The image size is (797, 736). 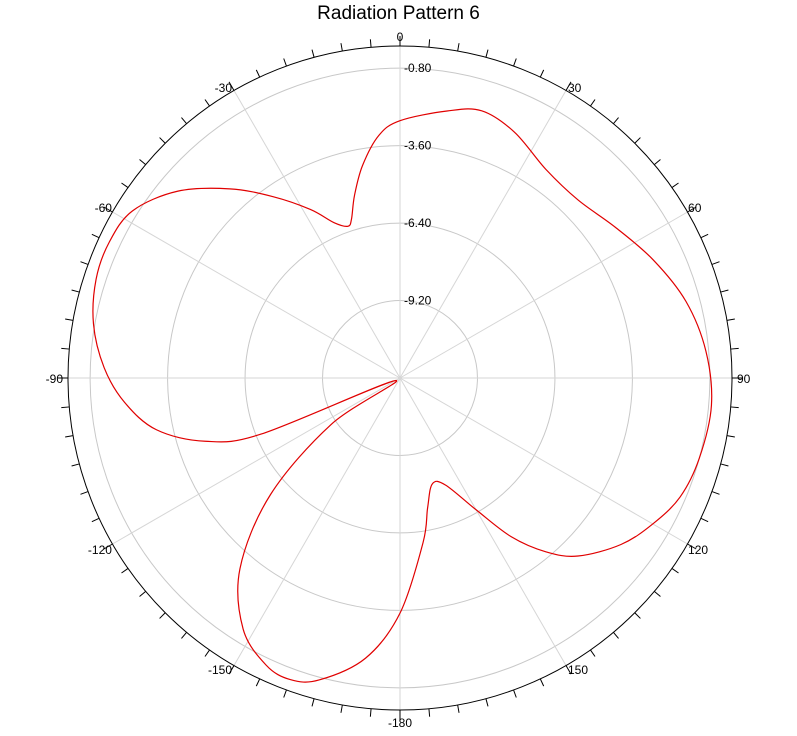 What do you see at coordinates (55, 379) in the screenshot?
I see `angle-tick-label: -90` at bounding box center [55, 379].